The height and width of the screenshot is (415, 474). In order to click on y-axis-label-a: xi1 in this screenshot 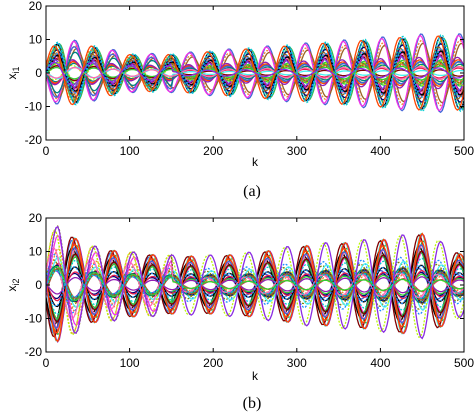, I will do `click(13, 72)`.